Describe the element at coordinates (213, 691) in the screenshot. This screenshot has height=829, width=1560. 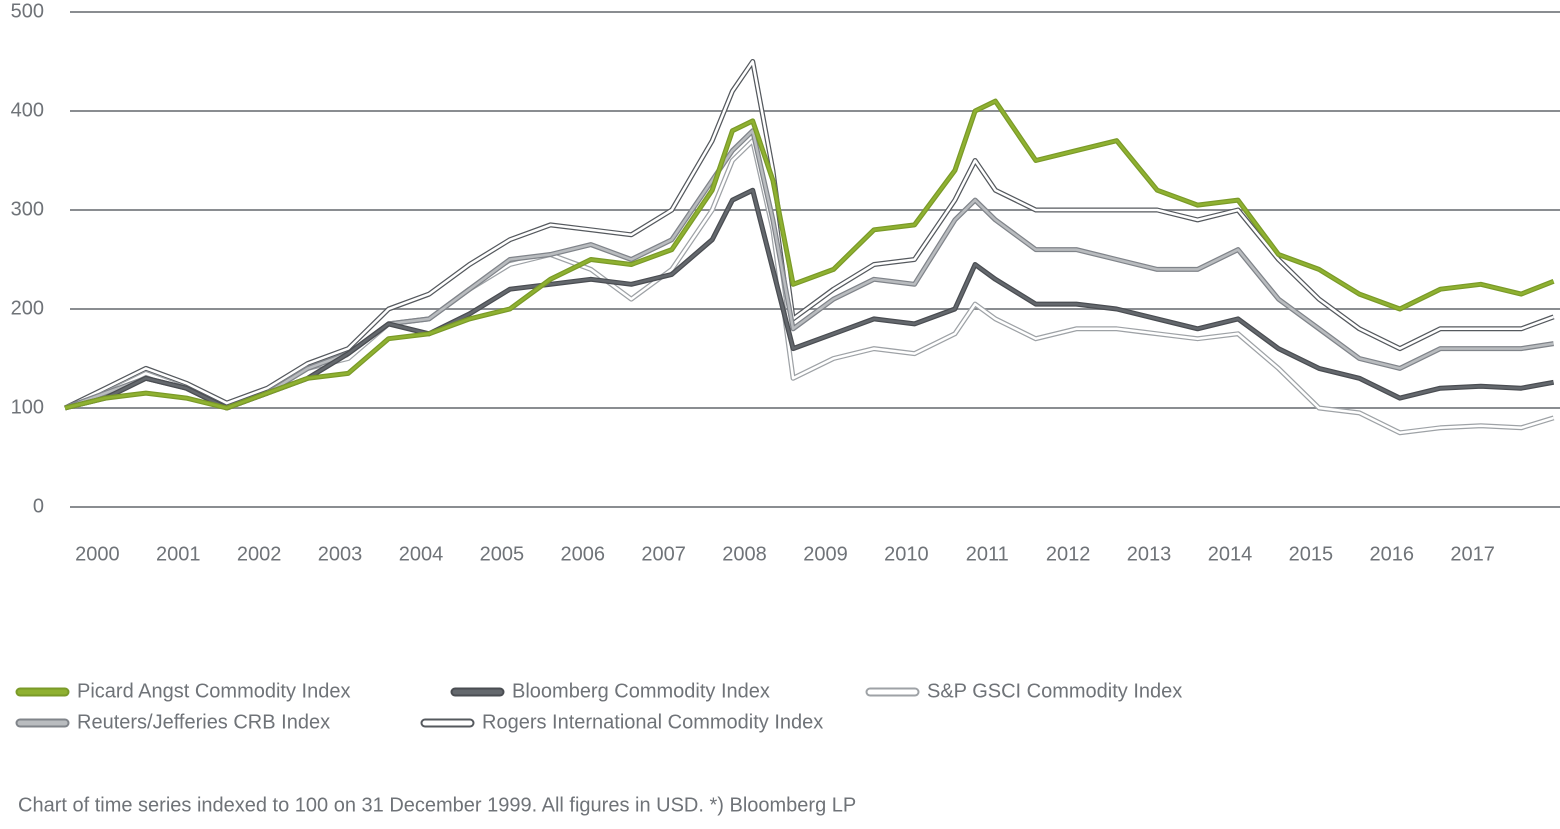
I see `legend-label: Picard Angst Commodity Index` at that location.